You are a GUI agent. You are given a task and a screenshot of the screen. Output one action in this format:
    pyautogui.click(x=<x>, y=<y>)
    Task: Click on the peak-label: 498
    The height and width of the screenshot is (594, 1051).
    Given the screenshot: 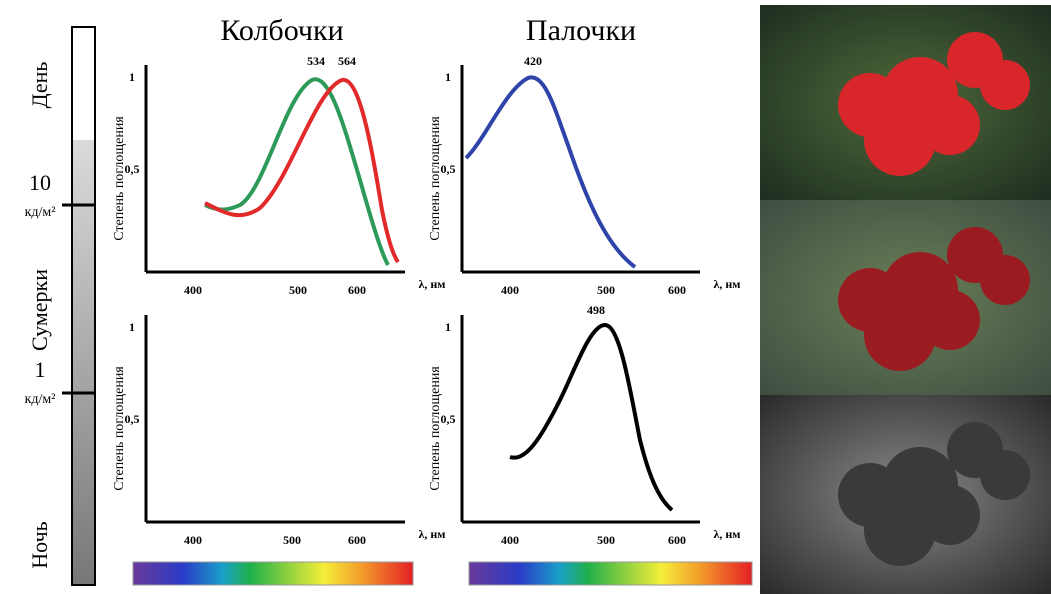 What is the action you would take?
    pyautogui.click(x=596, y=310)
    